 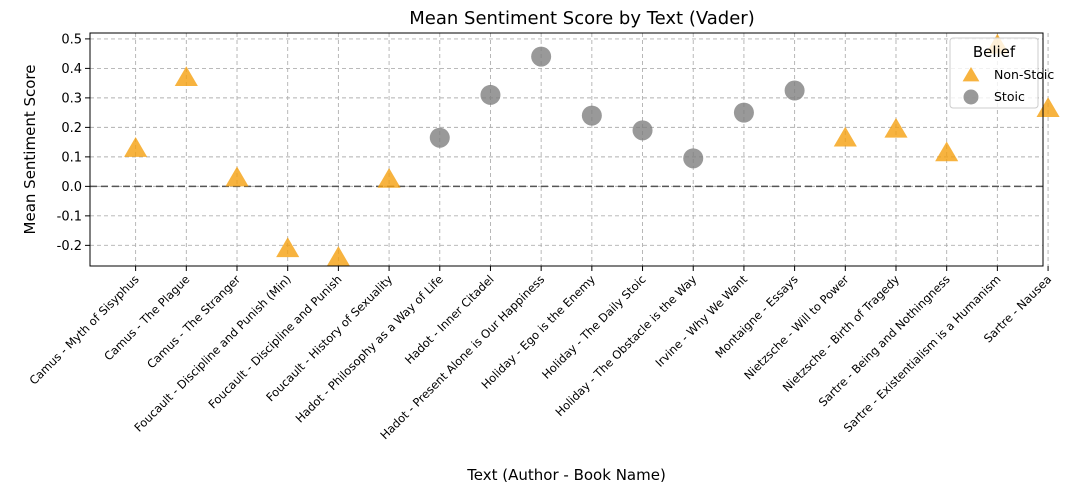 What do you see at coordinates (193, 321) in the screenshot?
I see `x-tick-label: Camus - The Stranger` at bounding box center [193, 321].